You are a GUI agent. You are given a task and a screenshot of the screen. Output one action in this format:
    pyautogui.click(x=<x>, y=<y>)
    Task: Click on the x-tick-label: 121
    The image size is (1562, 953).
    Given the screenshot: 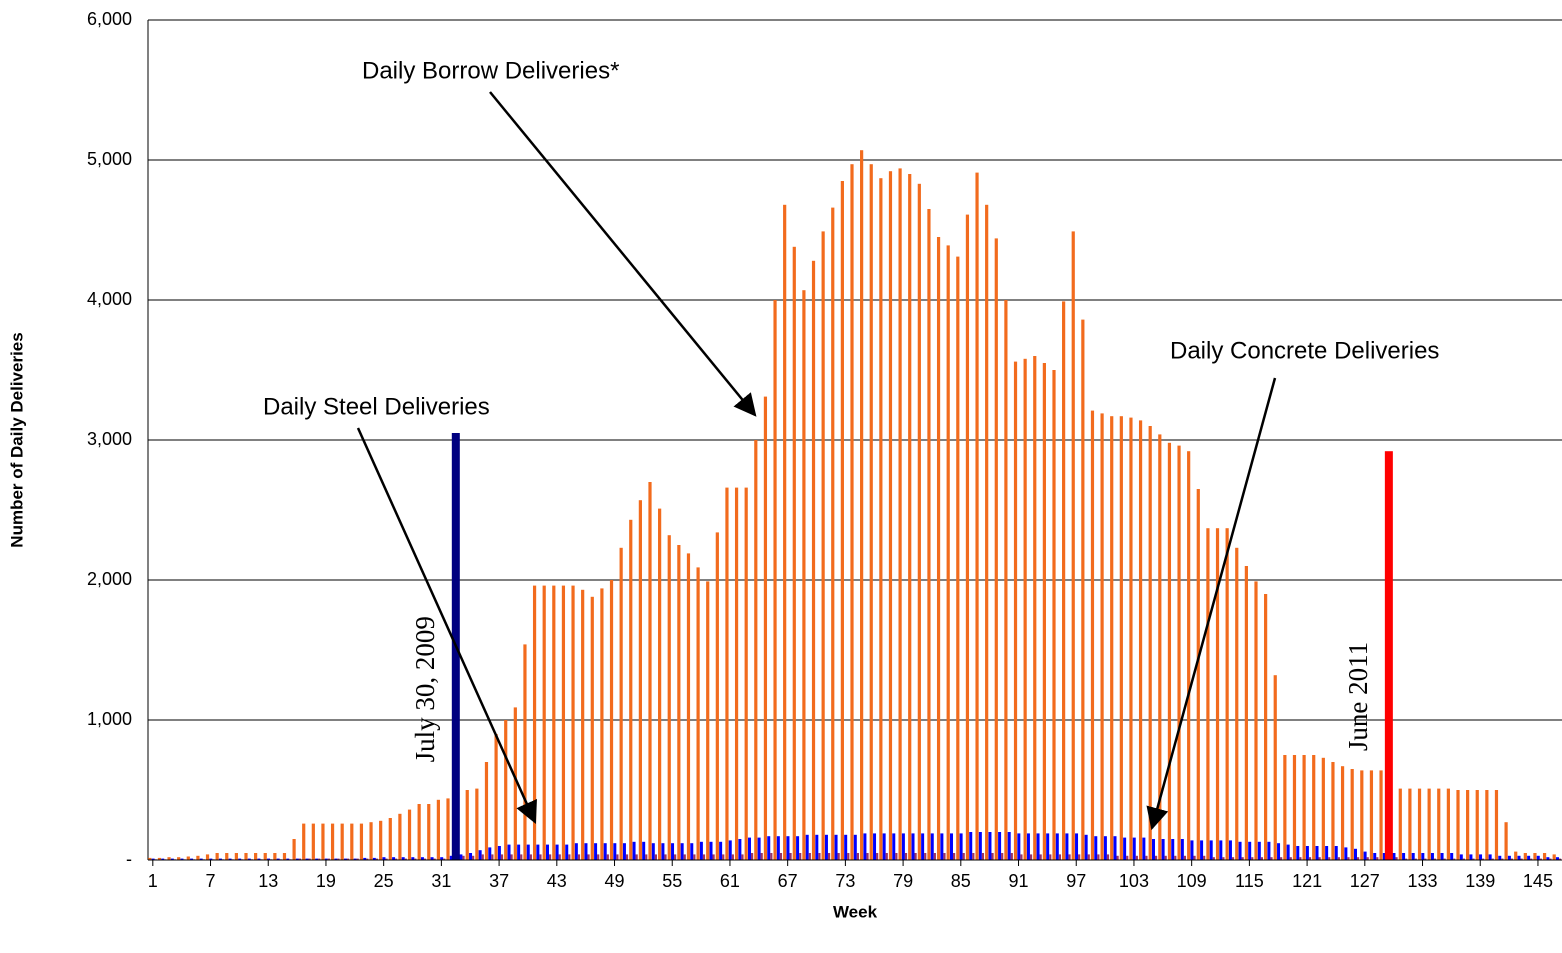 What is the action you would take?
    pyautogui.click(x=1307, y=881)
    